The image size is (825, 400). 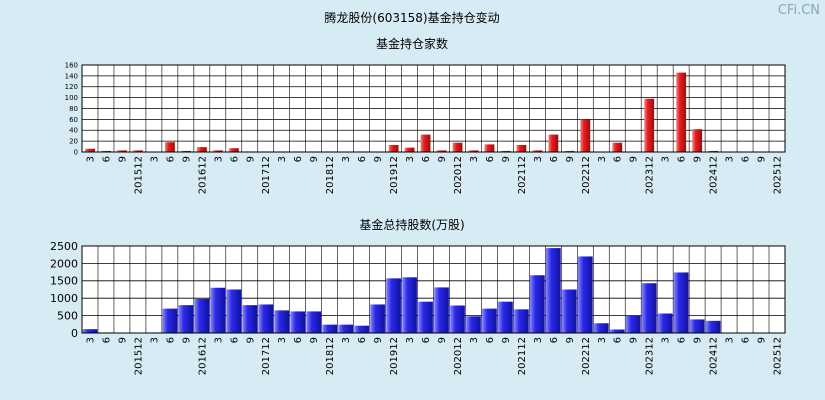 I want to click on y-tick-label: 2500, so click(x=64, y=246).